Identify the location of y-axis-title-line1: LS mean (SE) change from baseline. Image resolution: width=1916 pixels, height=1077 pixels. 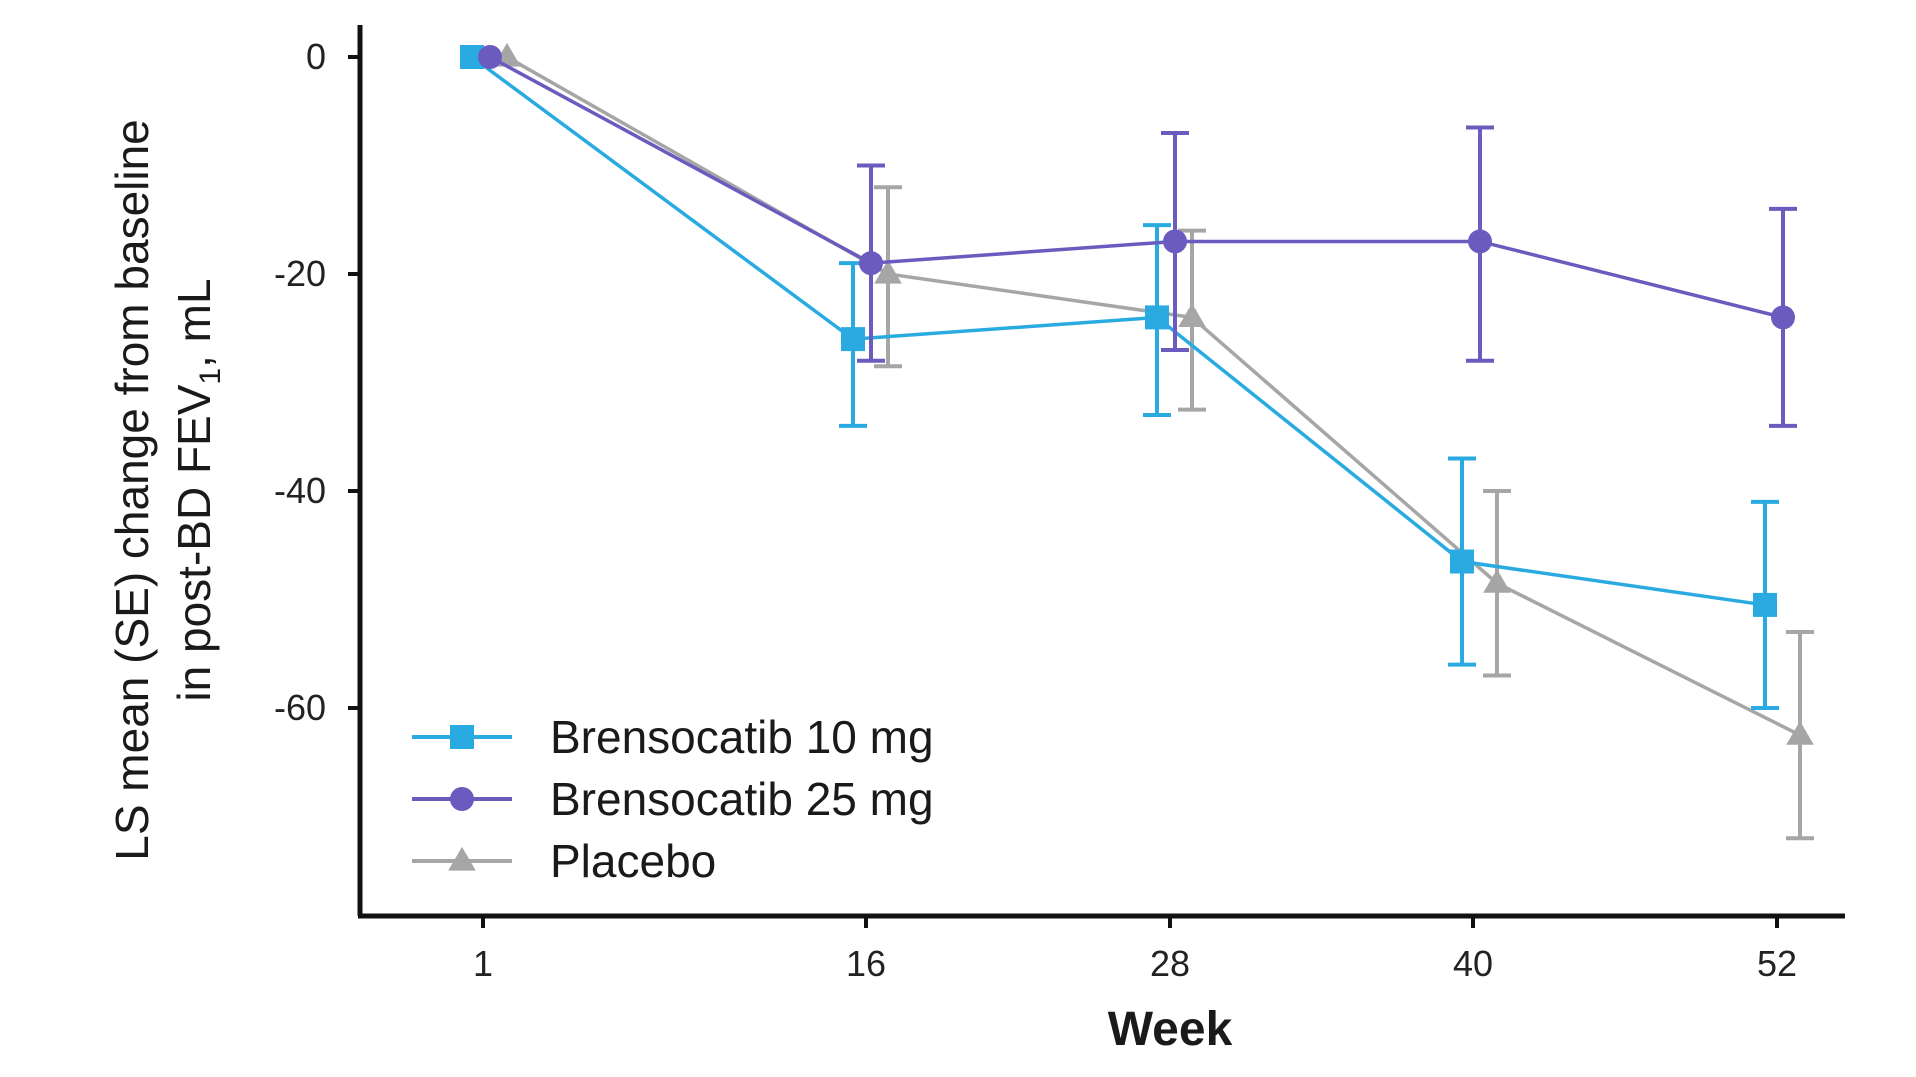
(132, 490).